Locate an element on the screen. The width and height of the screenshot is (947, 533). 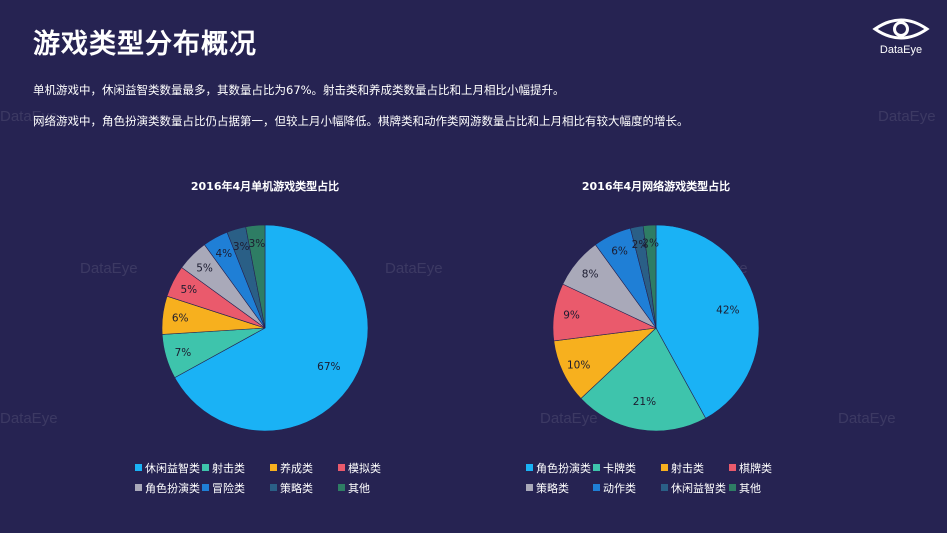
legend-item: 卡牌类 is located at coordinates (614, 468).